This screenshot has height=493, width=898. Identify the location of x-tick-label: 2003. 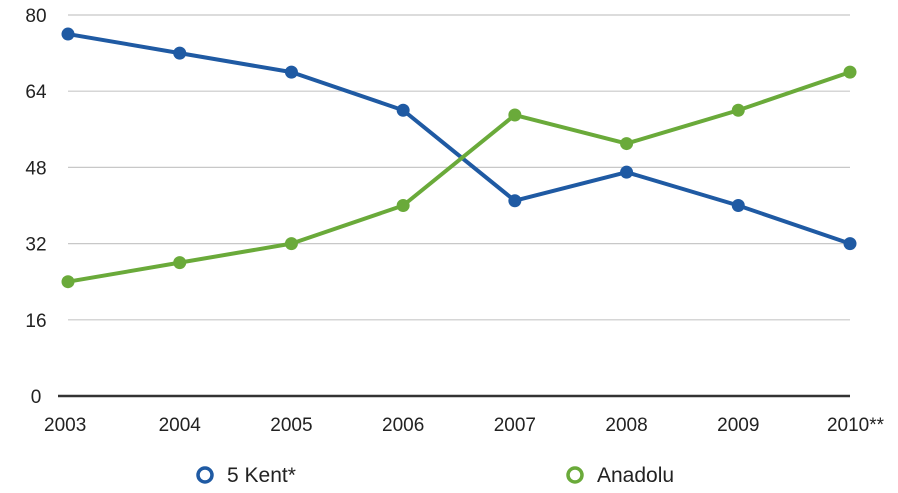
(65, 425).